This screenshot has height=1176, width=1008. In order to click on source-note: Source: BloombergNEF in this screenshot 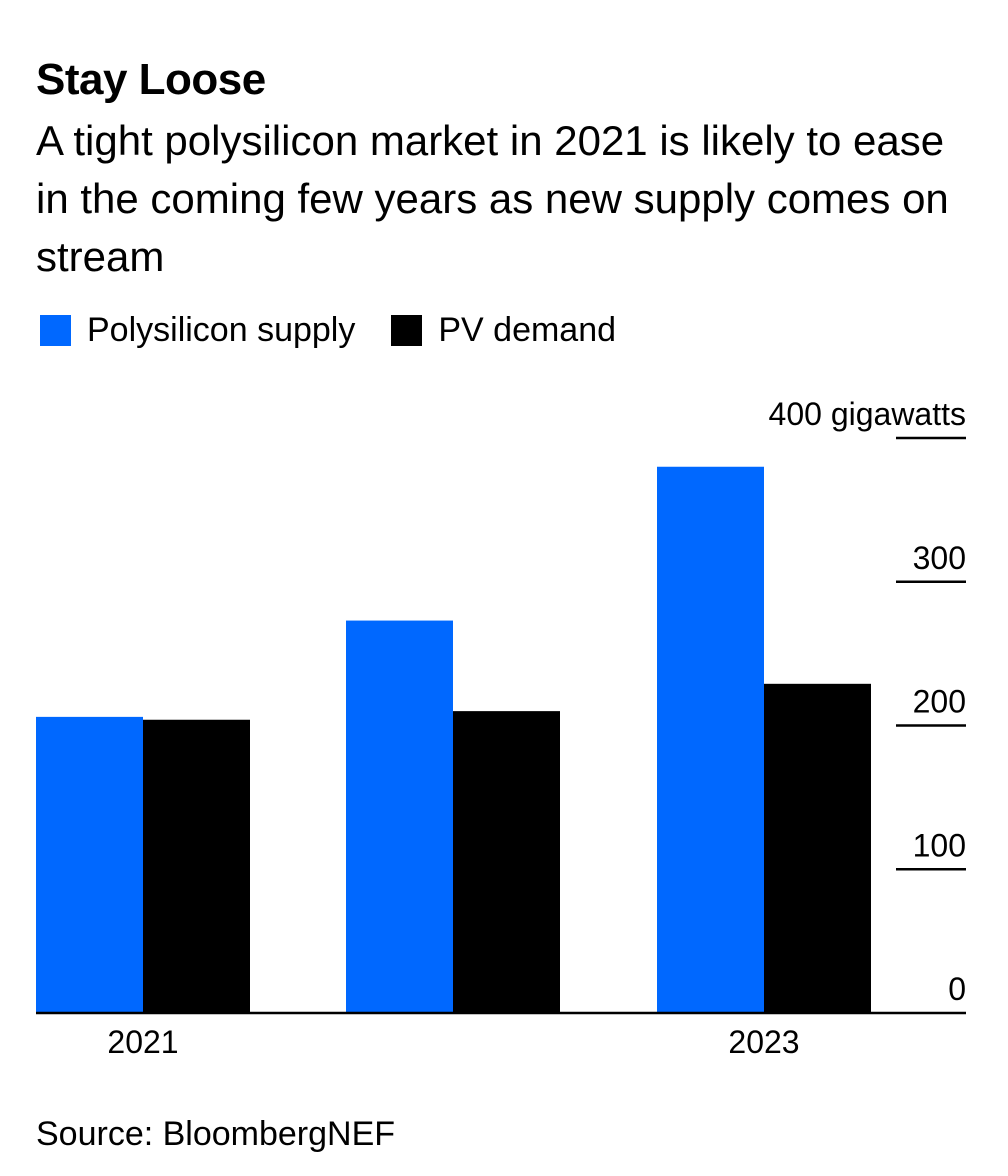, I will do `click(216, 1134)`.